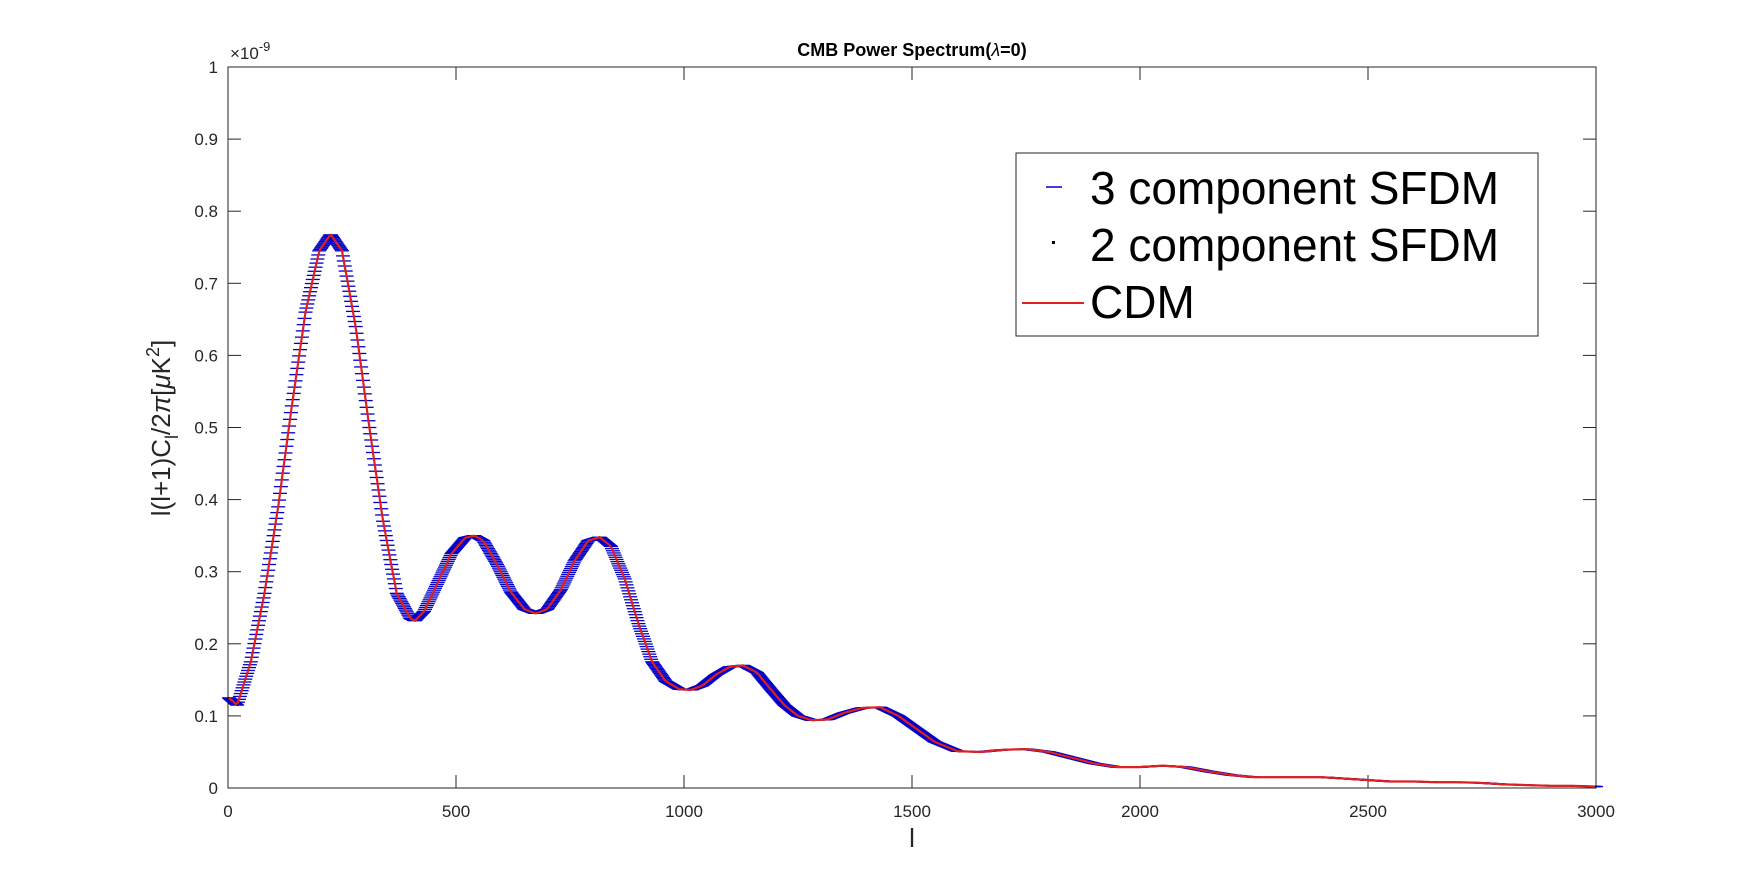 Image resolution: width=1740 pixels, height=872 pixels. Describe the element at coordinates (206, 139) in the screenshot. I see `y-tick-label: 0.9` at that location.